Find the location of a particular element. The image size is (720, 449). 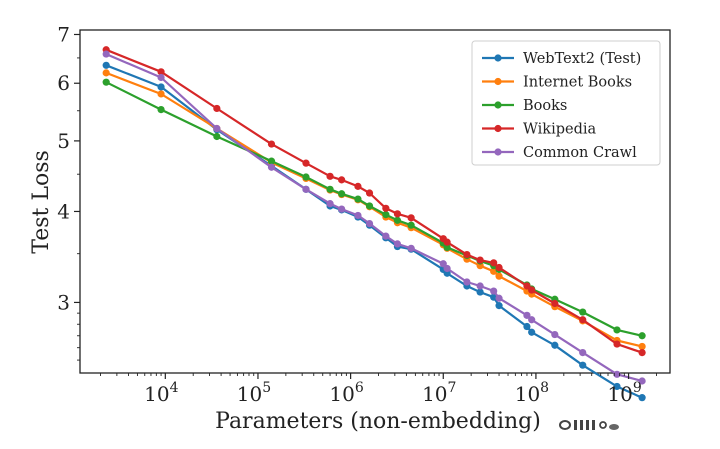

y-tick-label: 4 is located at coordinates (63, 211).